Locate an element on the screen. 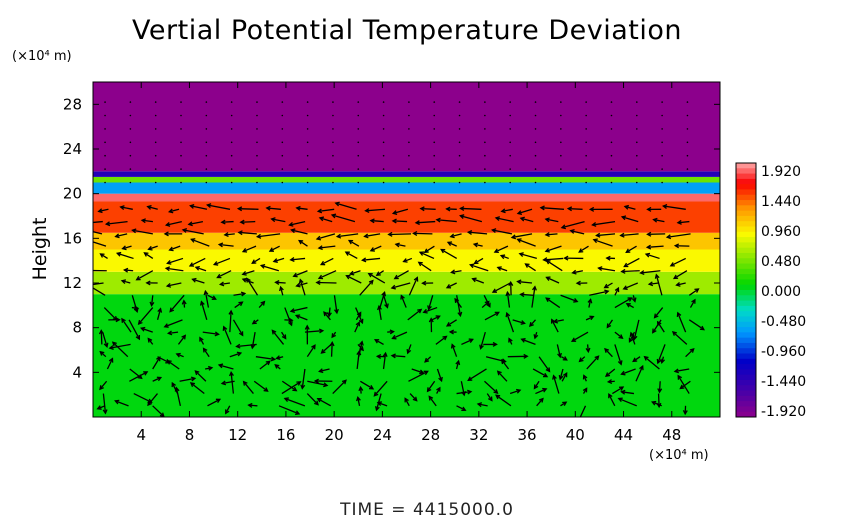  x-tick-label: 32 is located at coordinates (478, 435).